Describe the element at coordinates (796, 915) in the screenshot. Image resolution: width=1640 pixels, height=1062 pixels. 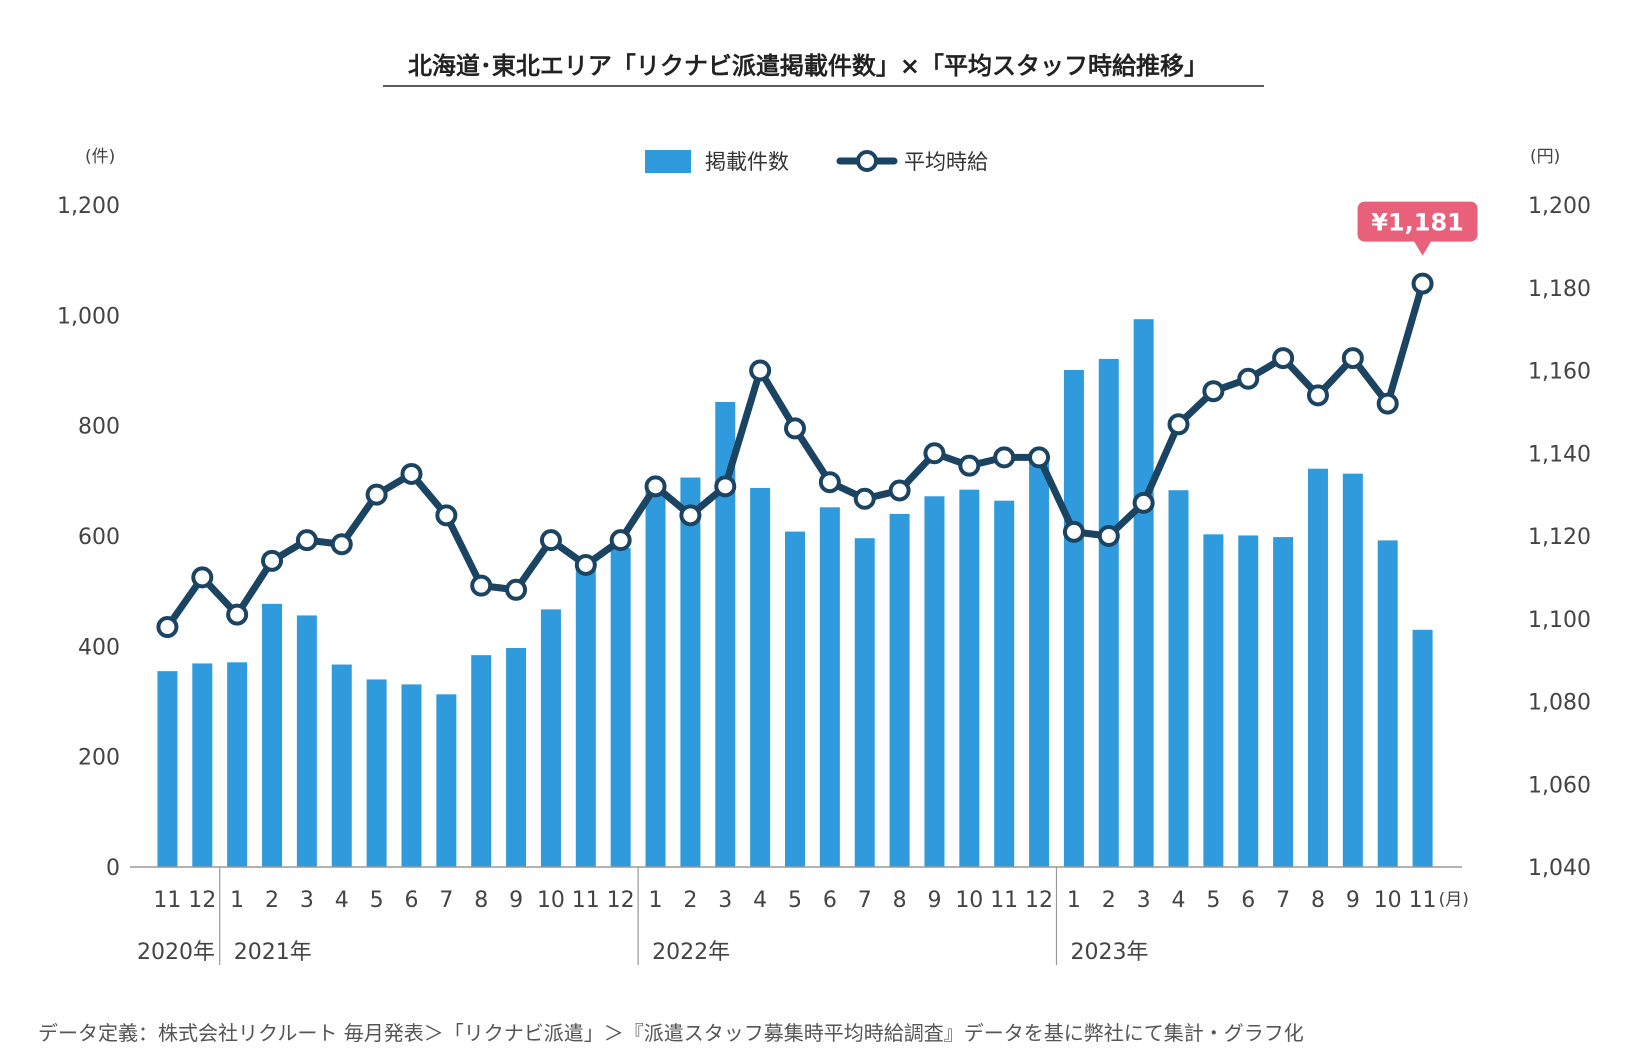
I see `axes` at that location.